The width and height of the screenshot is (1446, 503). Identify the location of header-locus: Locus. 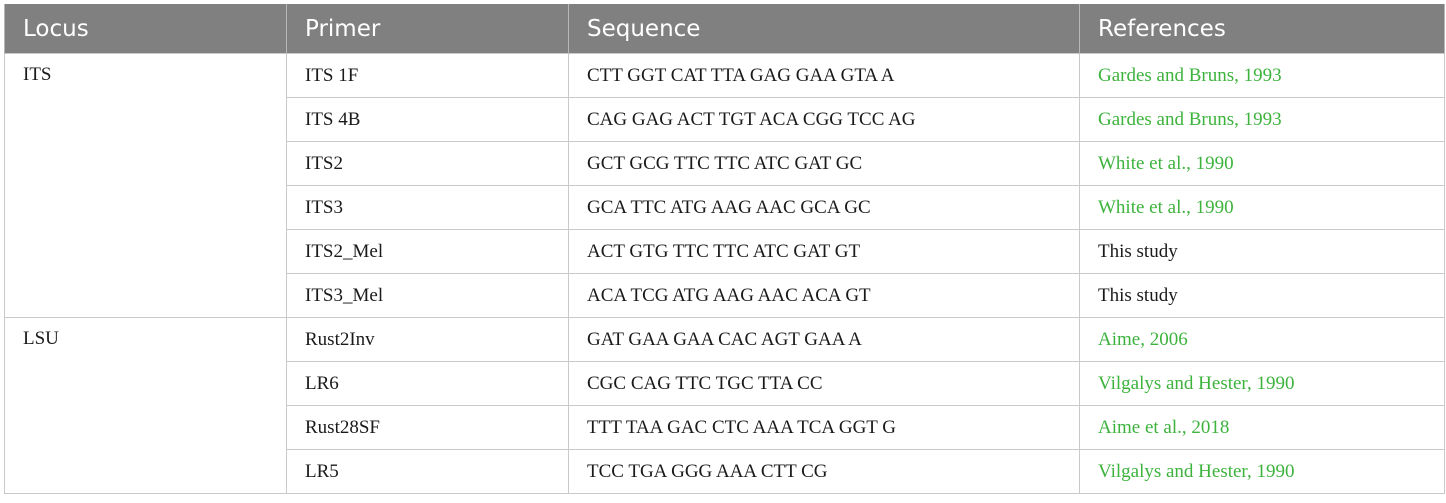
(145, 29).